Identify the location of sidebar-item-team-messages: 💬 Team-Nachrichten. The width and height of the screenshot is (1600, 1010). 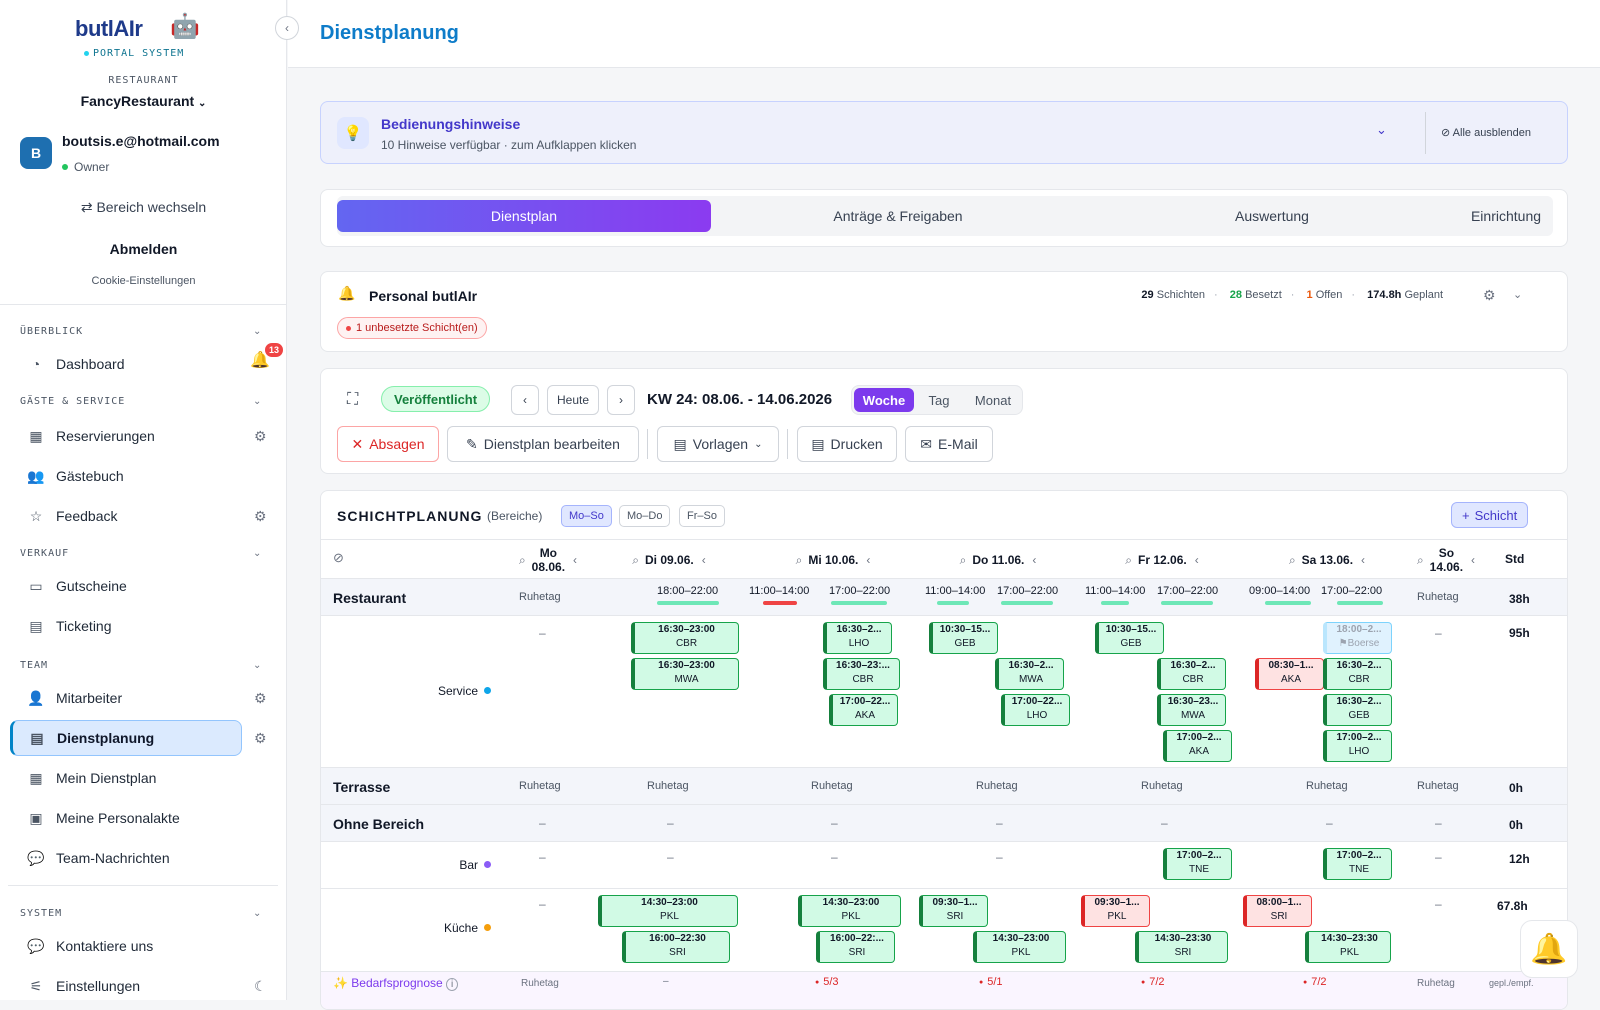
(98, 858).